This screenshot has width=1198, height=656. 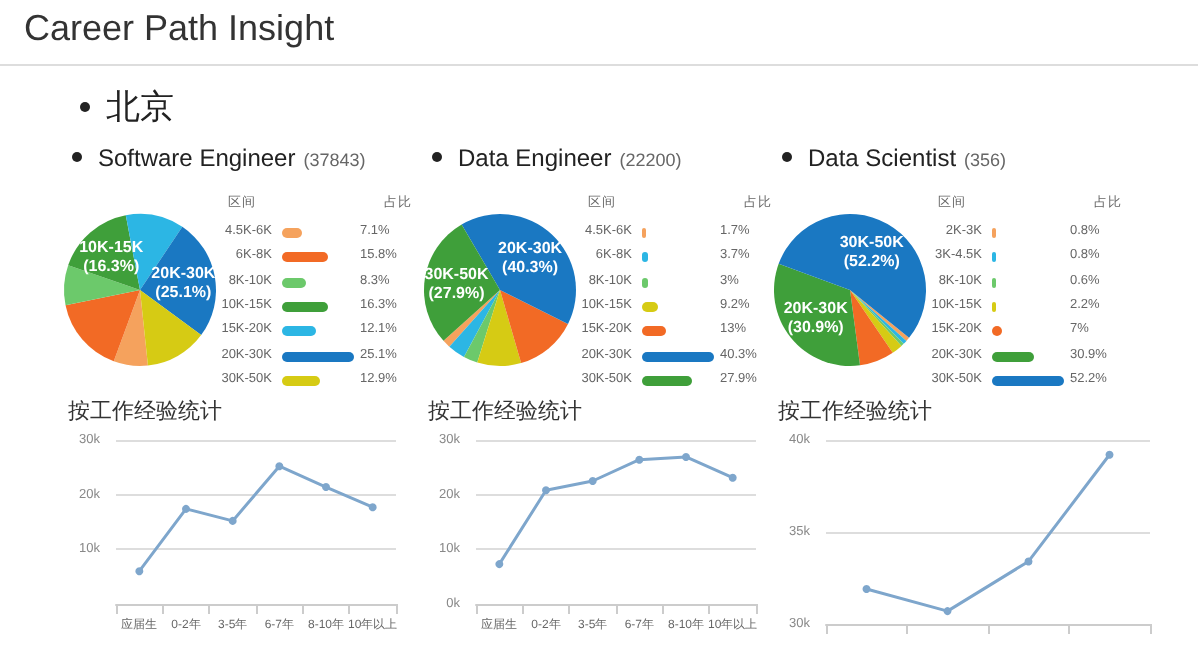 I want to click on chart-subtitle: (356), so click(x=985, y=160).